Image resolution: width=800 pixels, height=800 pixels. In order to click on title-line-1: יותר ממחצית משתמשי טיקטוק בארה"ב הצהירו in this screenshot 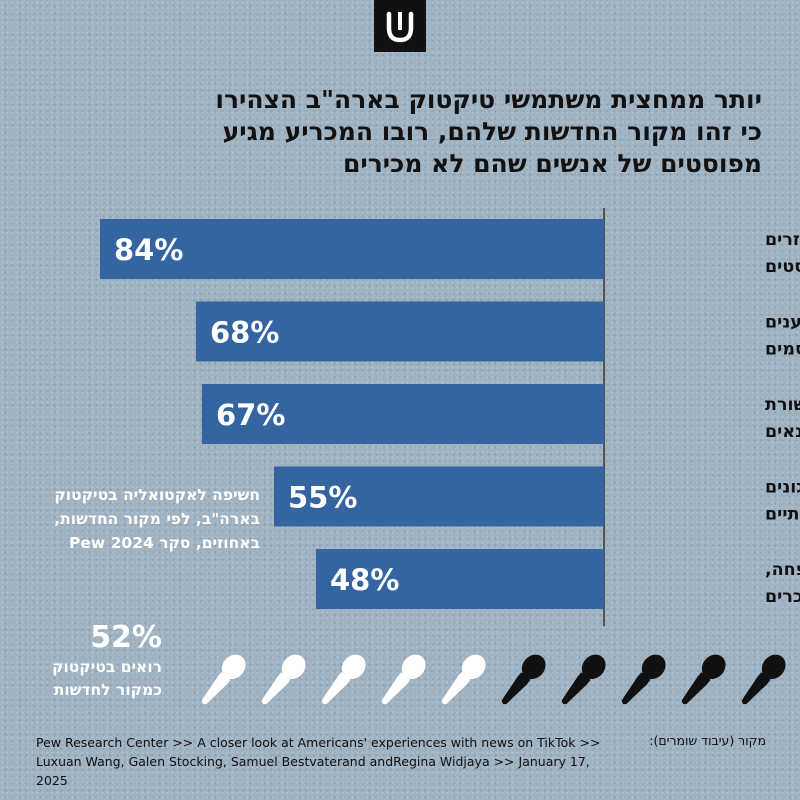, I will do `click(488, 99)`.